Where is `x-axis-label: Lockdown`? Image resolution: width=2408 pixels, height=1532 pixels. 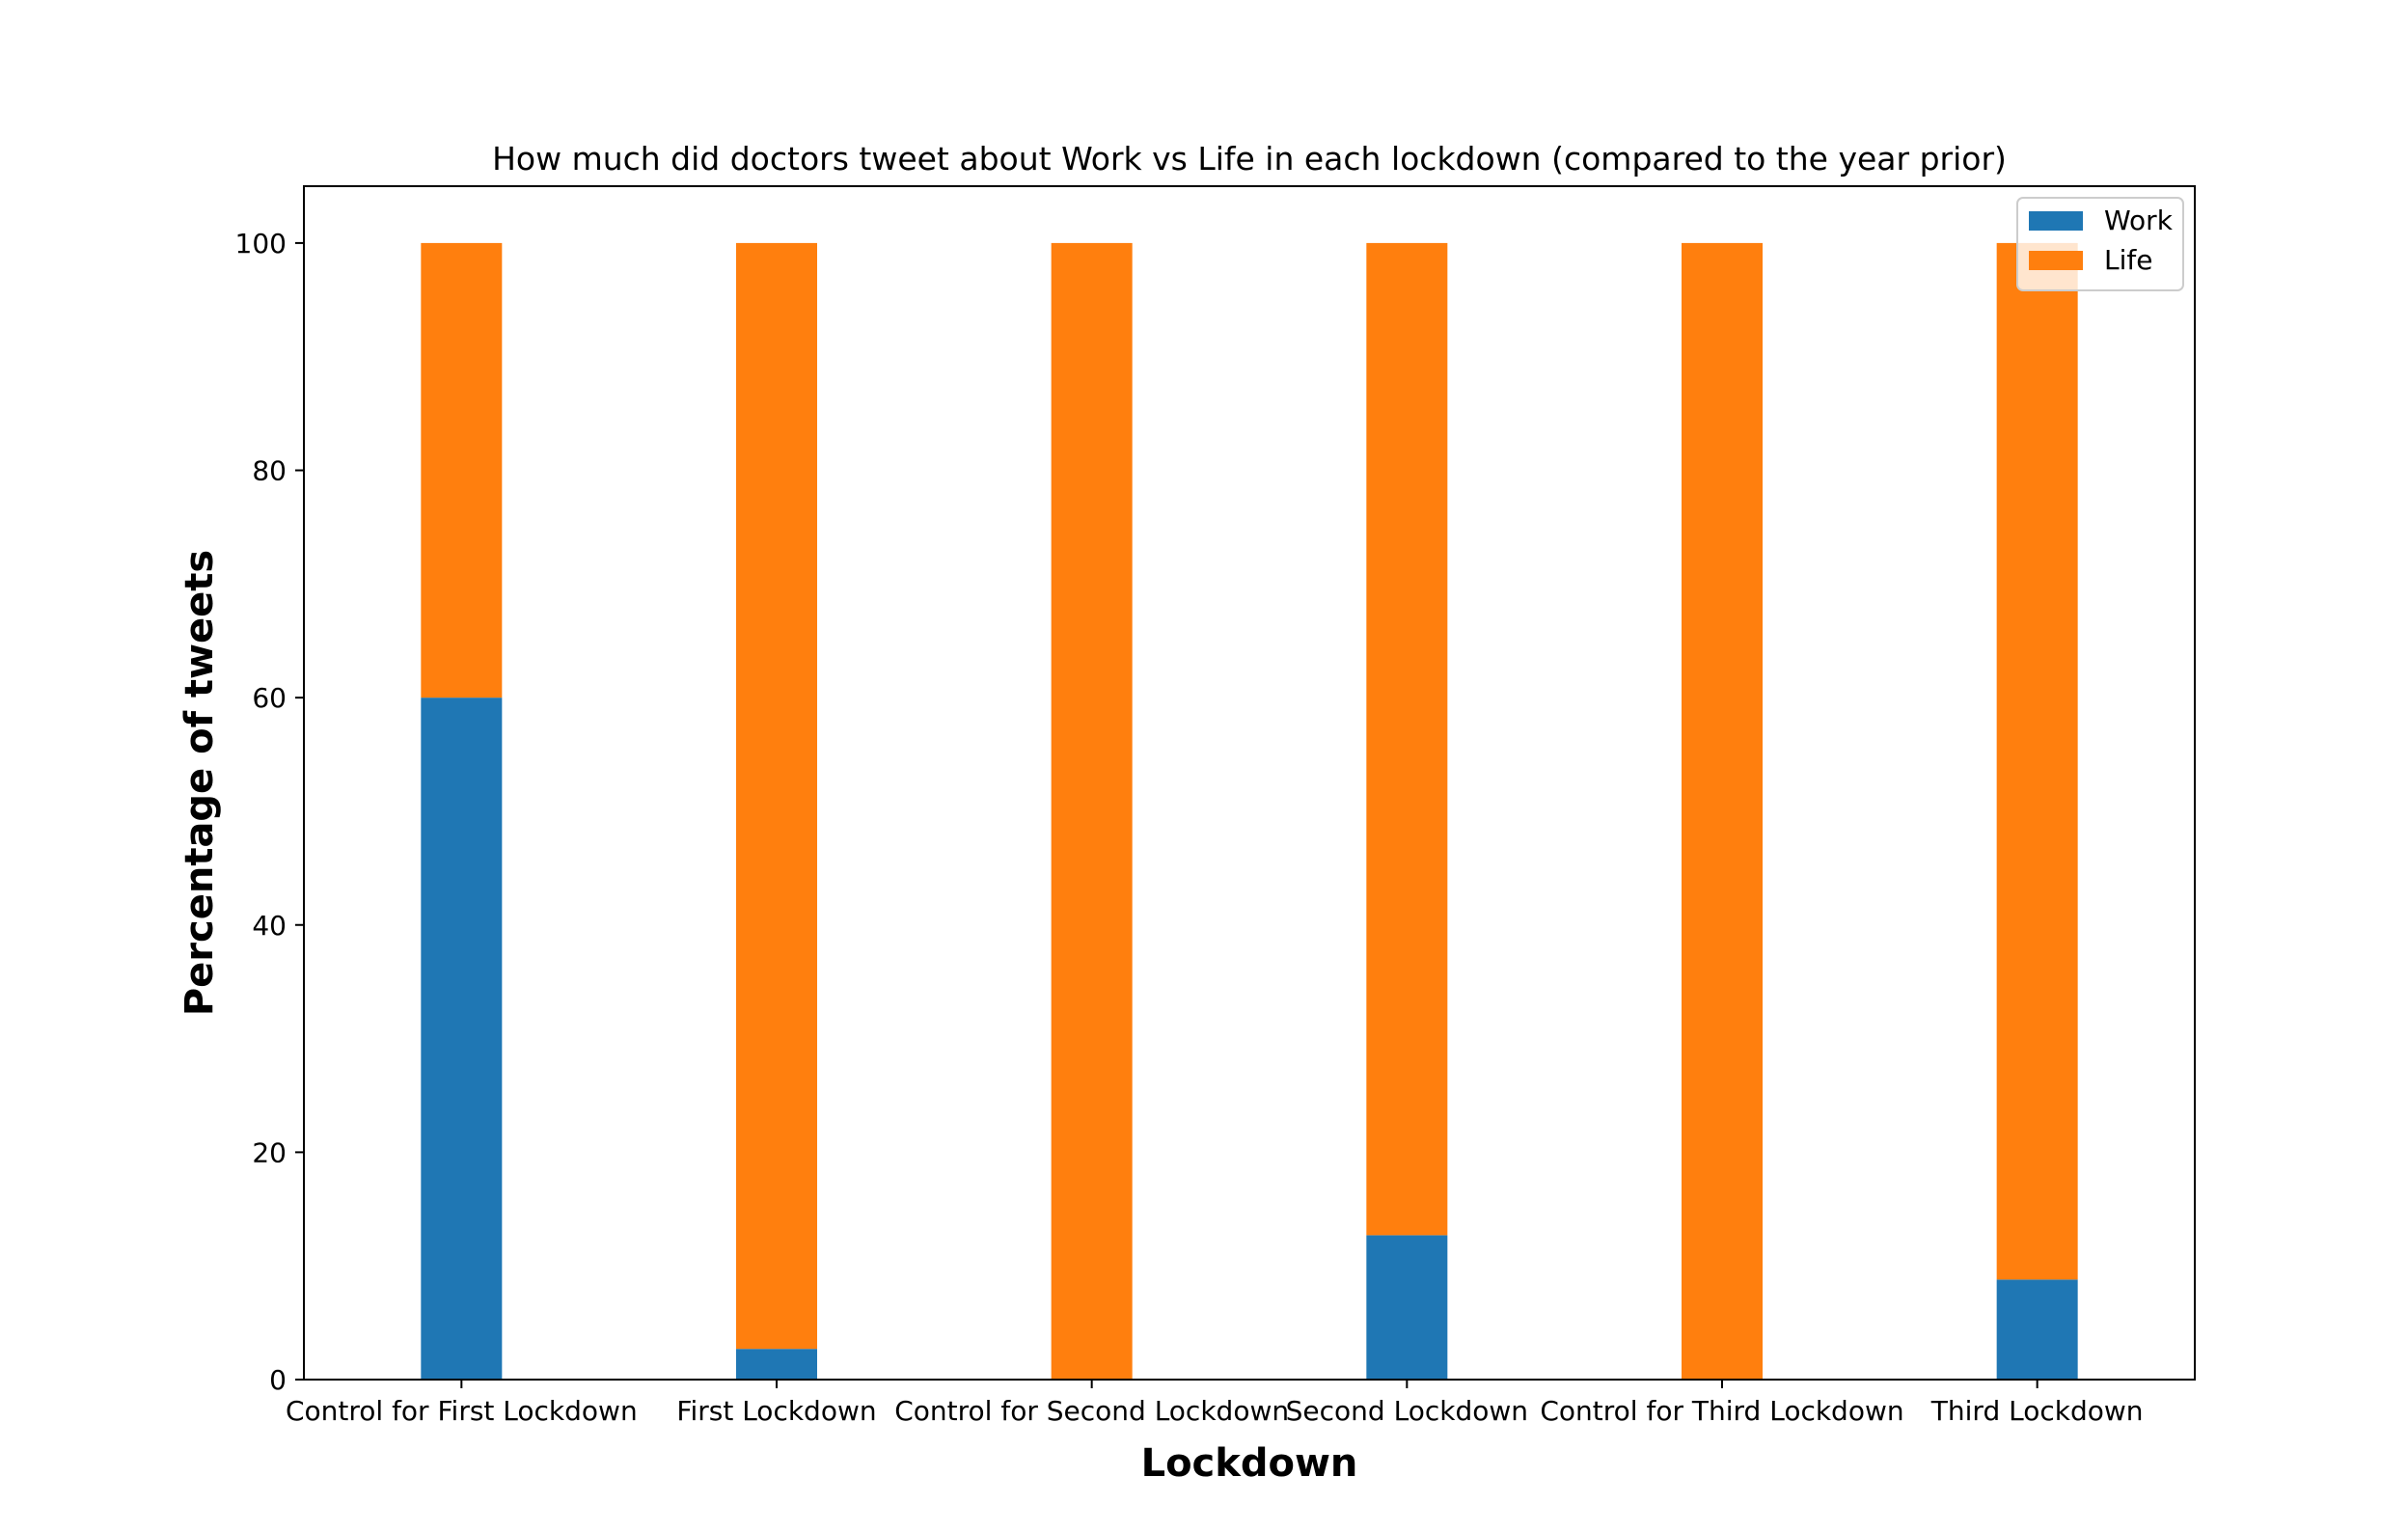 x-axis-label: Lockdown is located at coordinates (1249, 1463).